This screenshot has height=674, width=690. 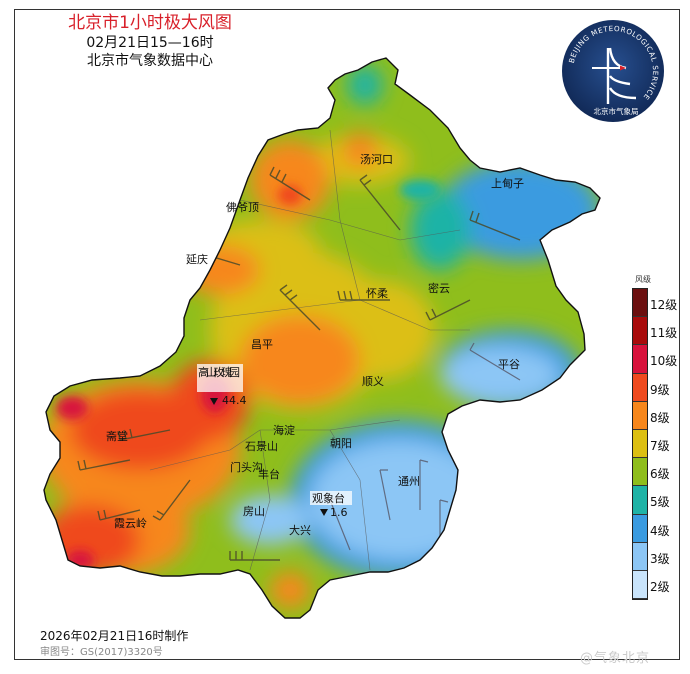 I want to click on svg-text: 门头沟, so click(x=246, y=467).